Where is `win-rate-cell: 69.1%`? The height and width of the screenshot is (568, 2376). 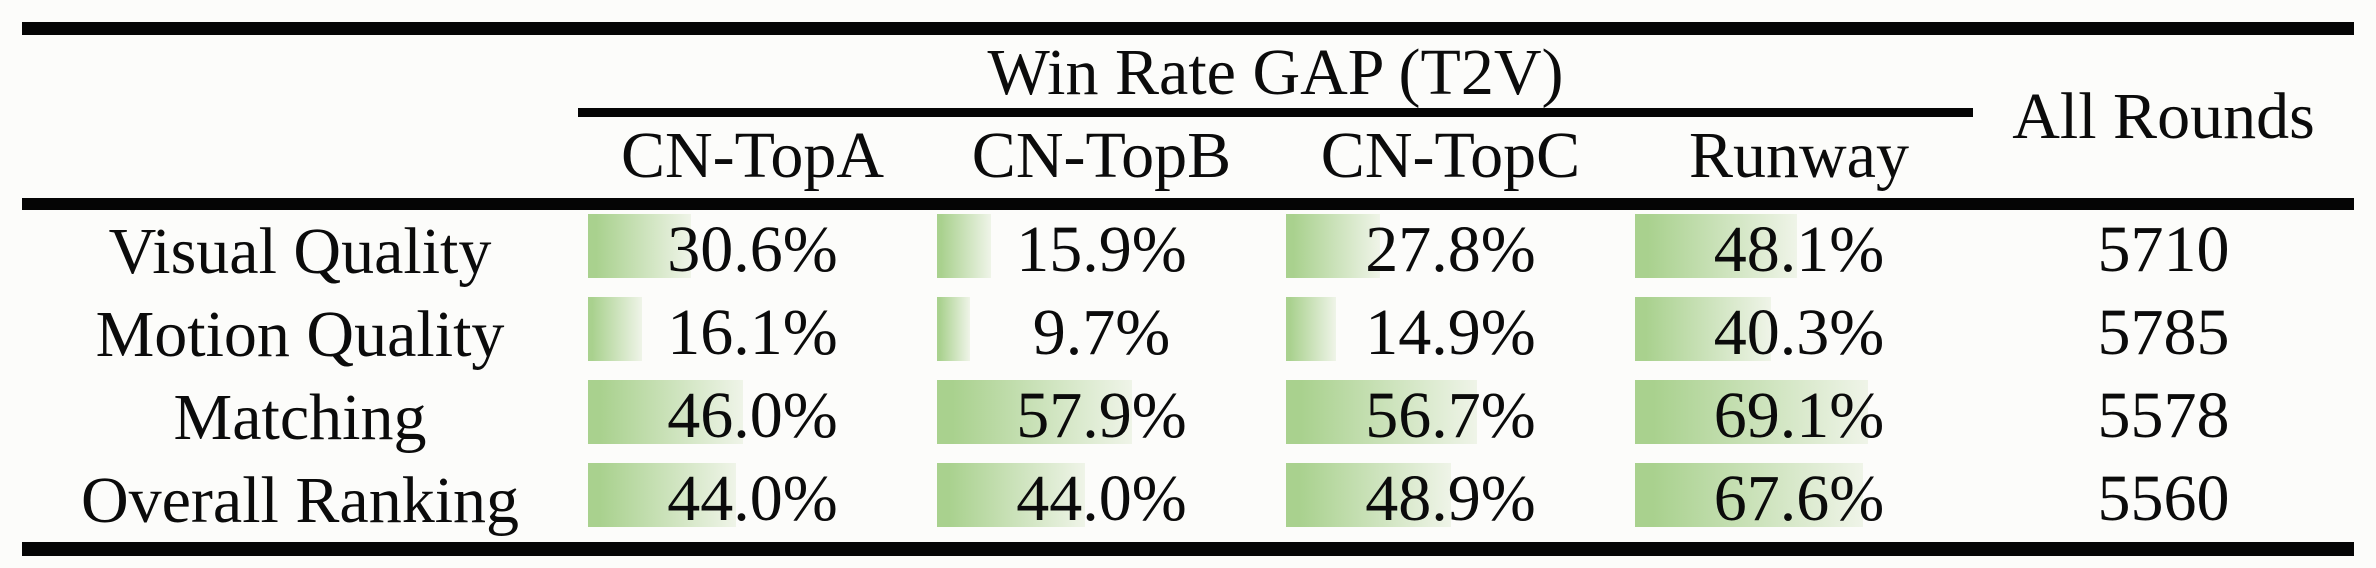 win-rate-cell: 69.1% is located at coordinates (1799, 417).